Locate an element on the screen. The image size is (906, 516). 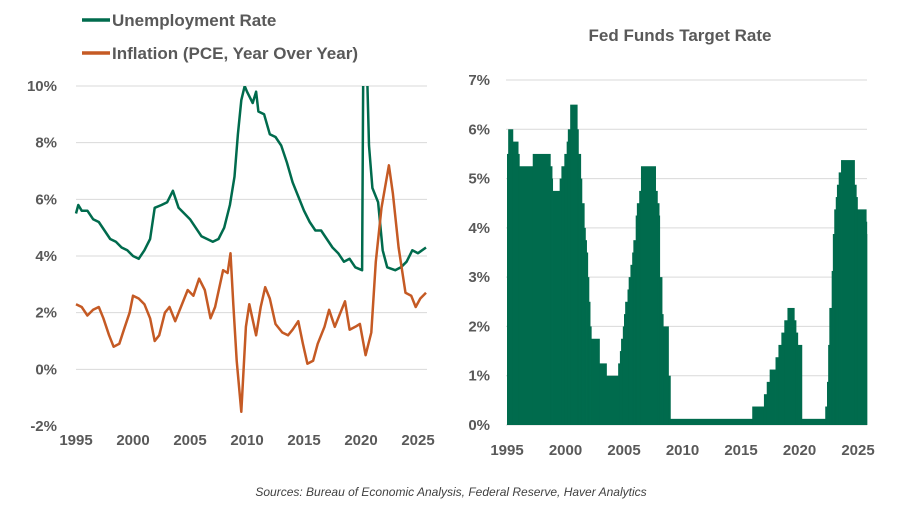
legend-inflation-label: Inflation (PCE, Year Over Year) is located at coordinates (235, 53).